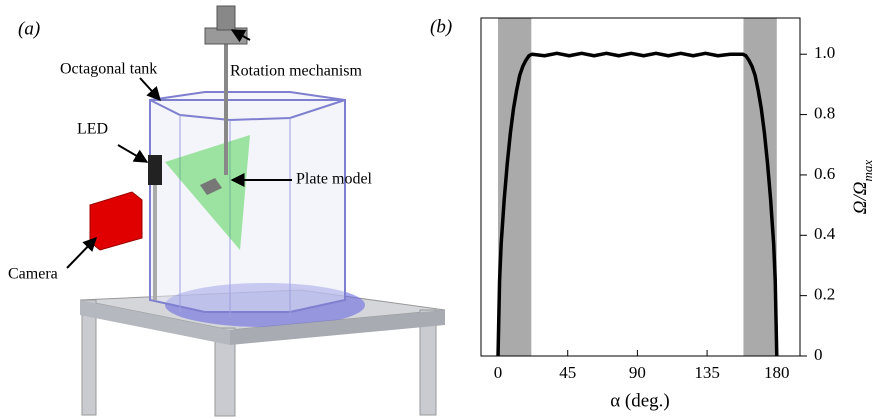 This screenshot has width=876, height=419. I want to click on camera, so click(116, 221).